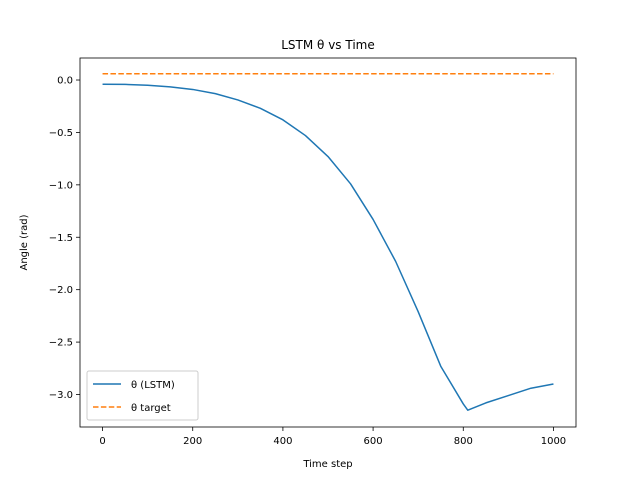  Describe the element at coordinates (61, 185) in the screenshot. I see `y-tick-label: −1.0` at that location.